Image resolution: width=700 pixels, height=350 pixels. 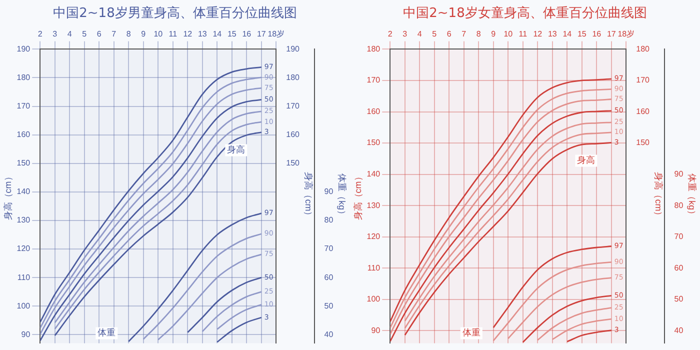 I want to click on chart-title: 中国2~18岁女童身高、体重百分位曲线图, so click(x=525, y=13).